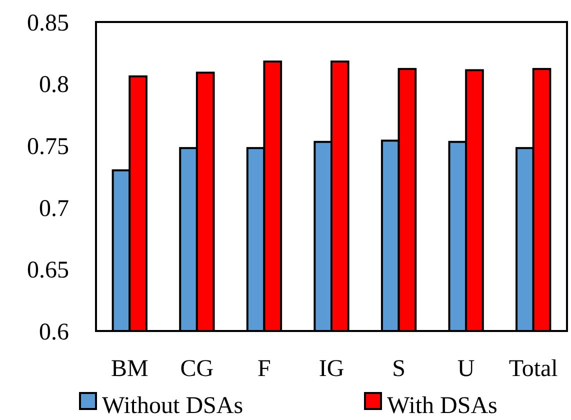  What do you see at coordinates (54, 209) in the screenshot?
I see `y-tick-label: 0.7` at bounding box center [54, 209].